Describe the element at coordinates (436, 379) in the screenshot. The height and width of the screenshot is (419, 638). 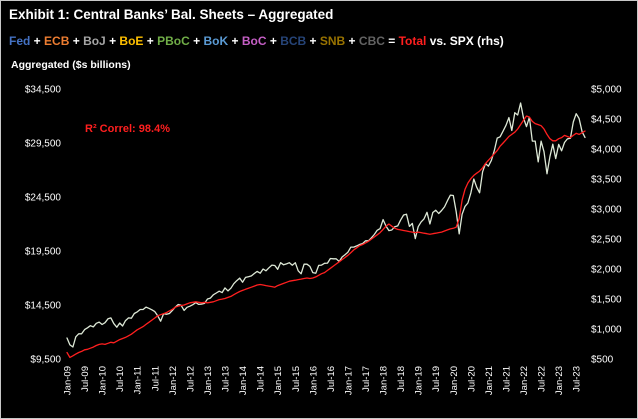
I see `x-axis-tick-label: Jul-19` at that location.